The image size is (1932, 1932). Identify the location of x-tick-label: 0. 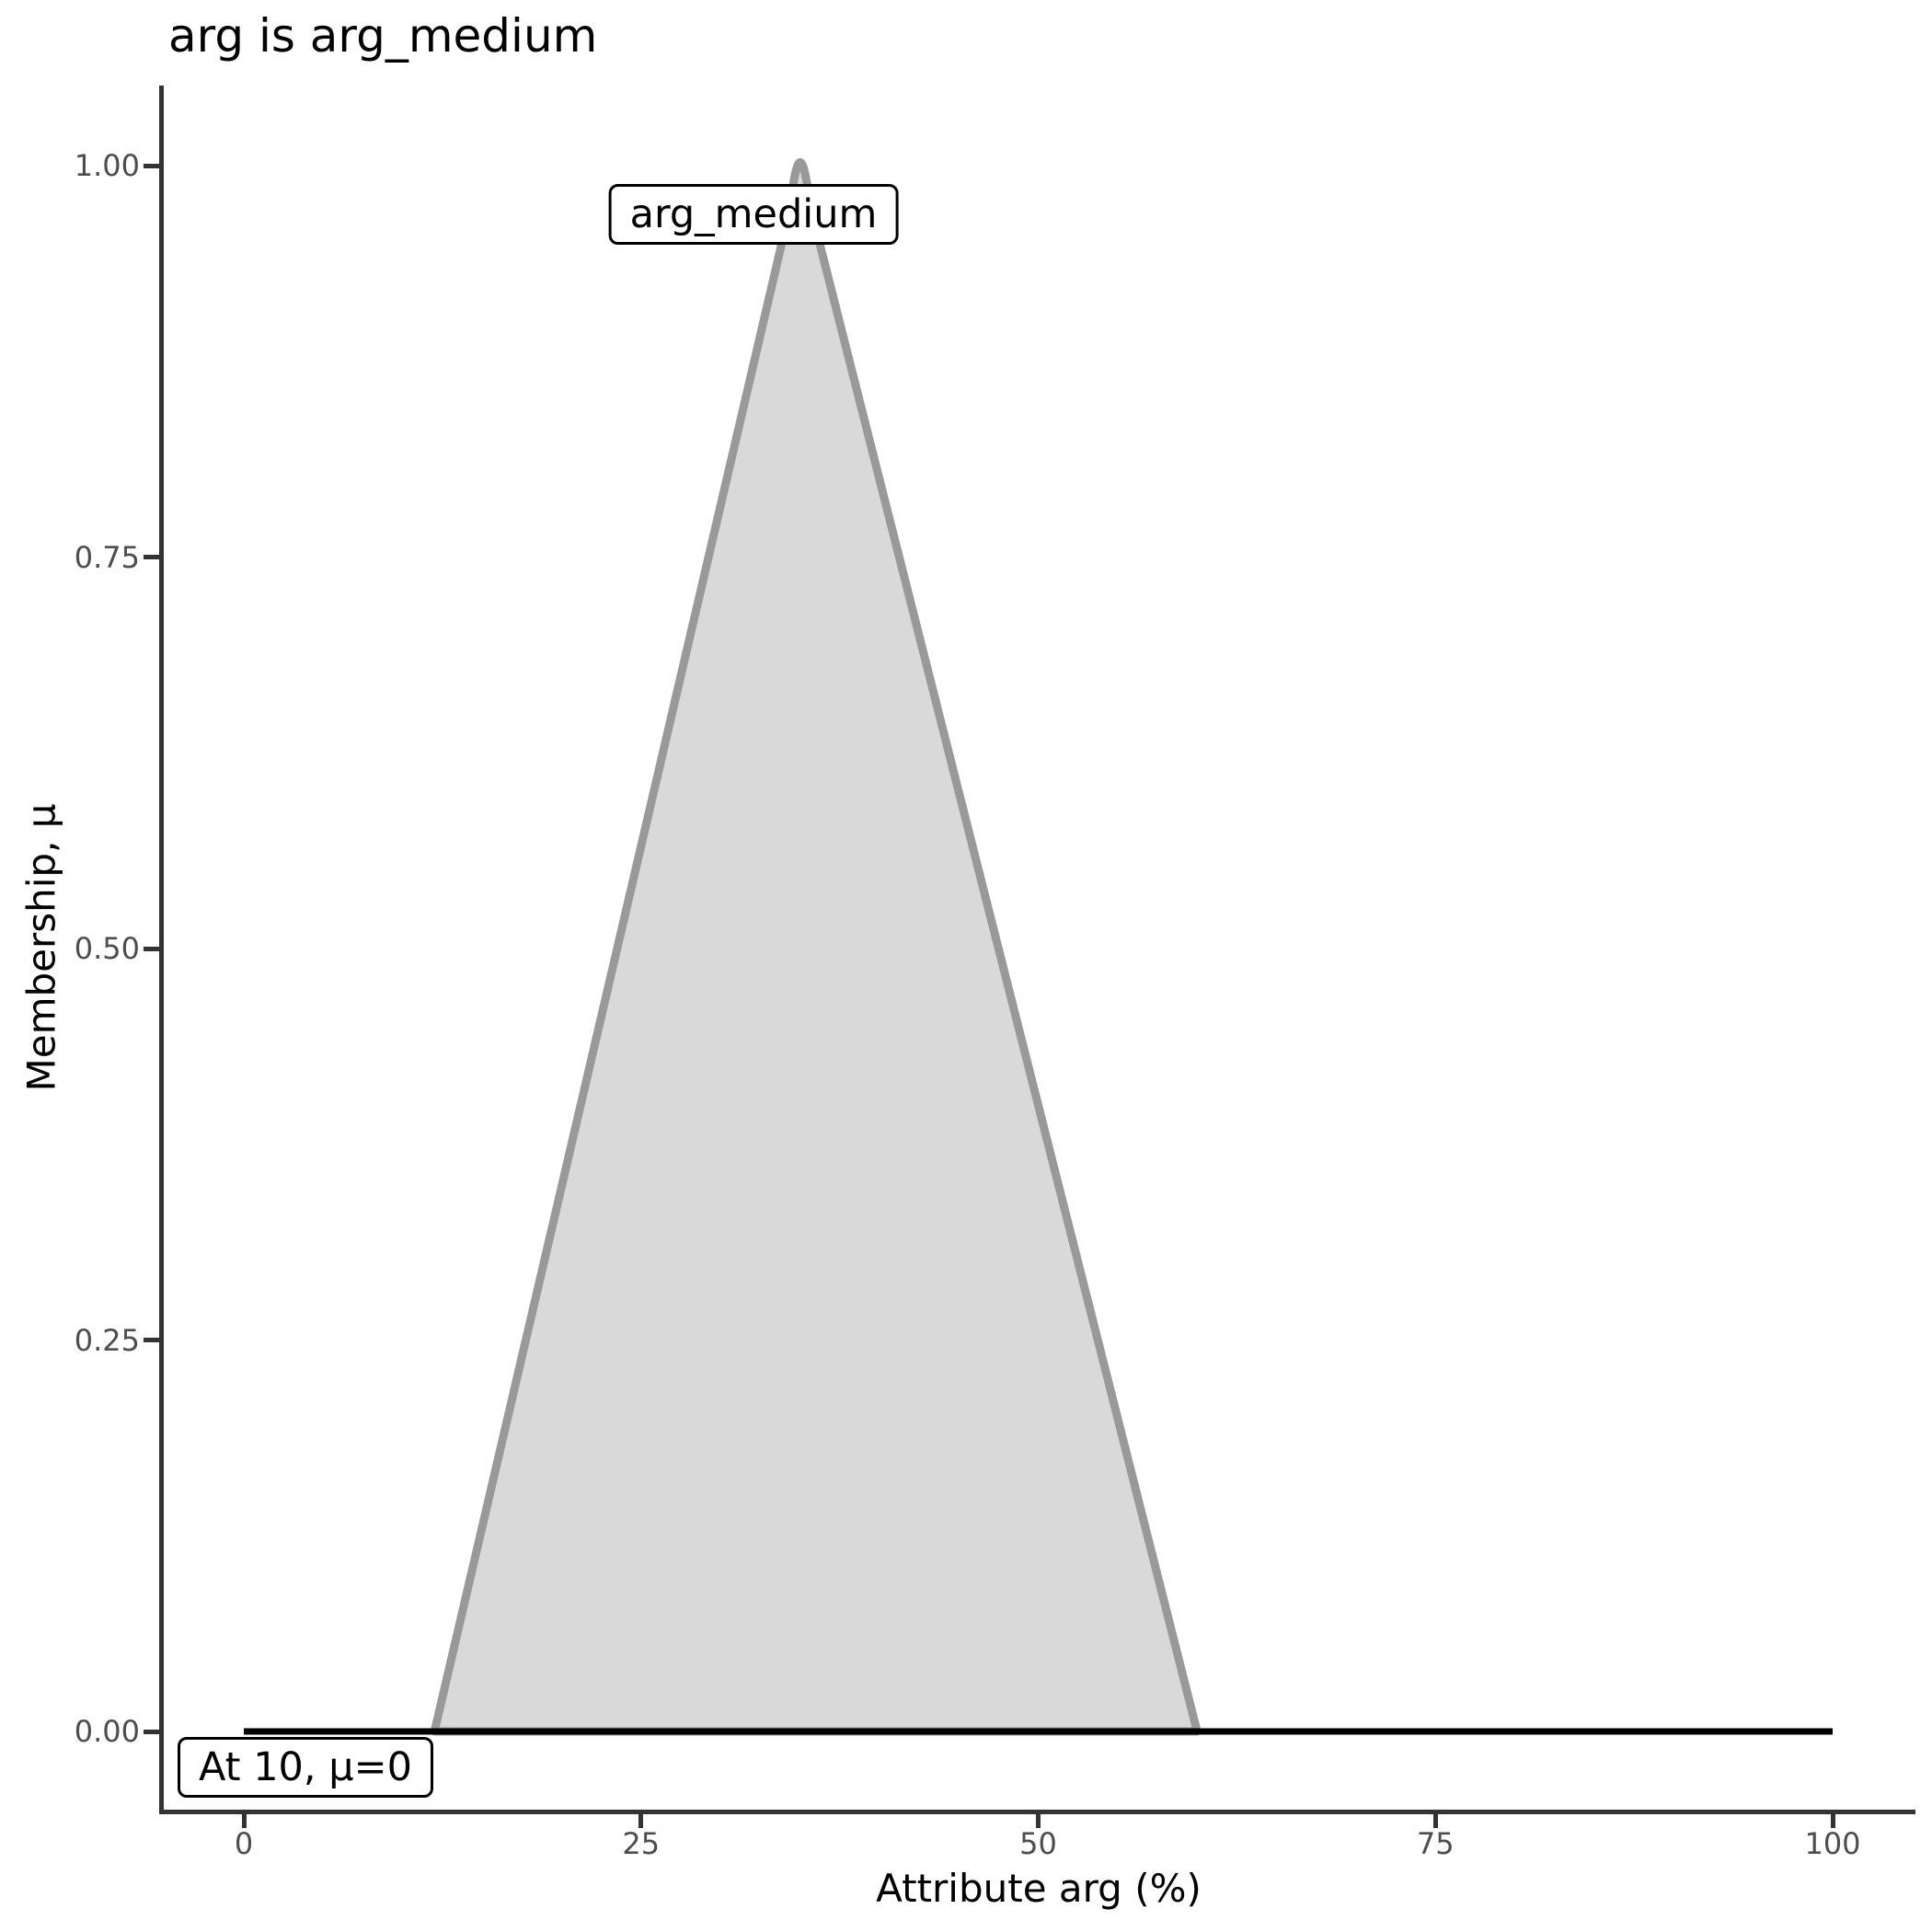
(244, 1843).